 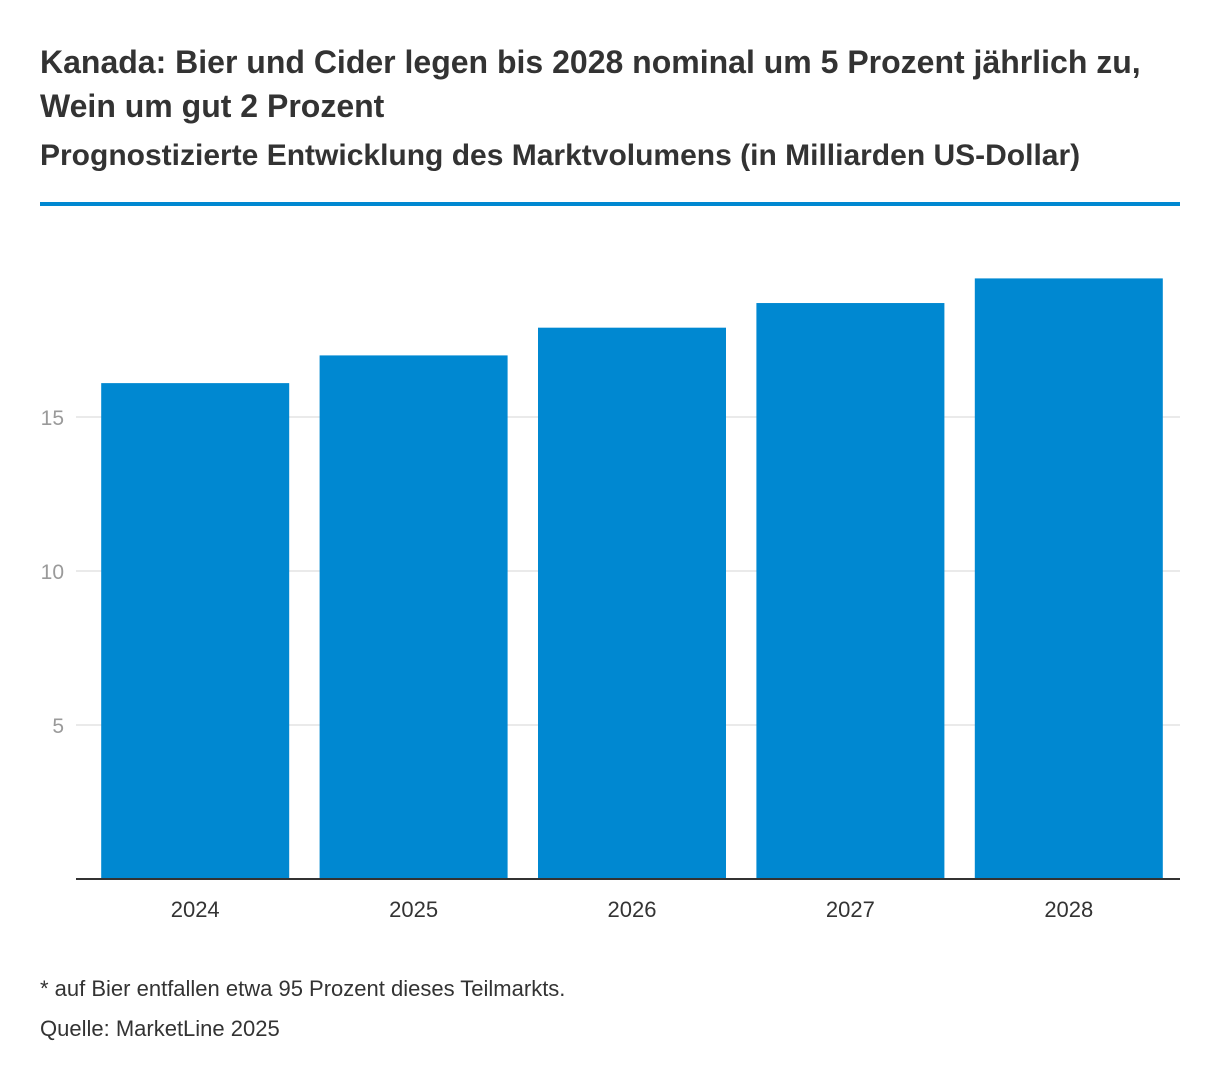 I want to click on bar-2028, so click(x=1068, y=578).